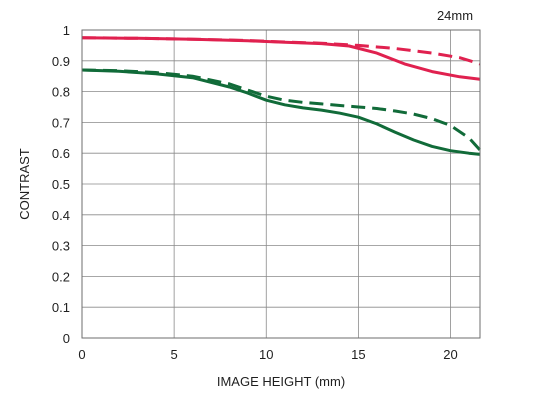 This screenshot has width=533, height=400. I want to click on focal-length-label: 24mm, so click(455, 15).